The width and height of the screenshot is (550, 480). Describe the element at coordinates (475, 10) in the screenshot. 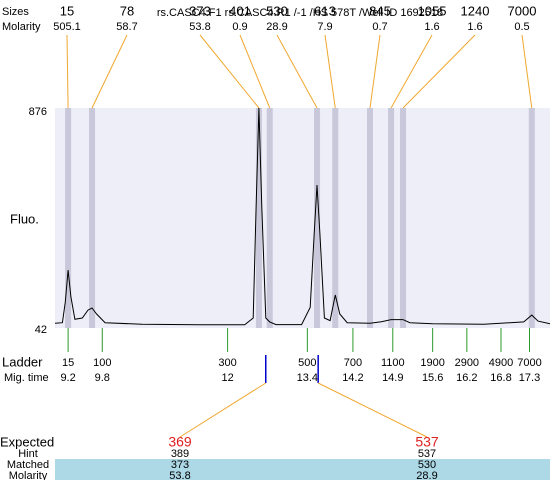

I see `peak-size: 1240` at that location.